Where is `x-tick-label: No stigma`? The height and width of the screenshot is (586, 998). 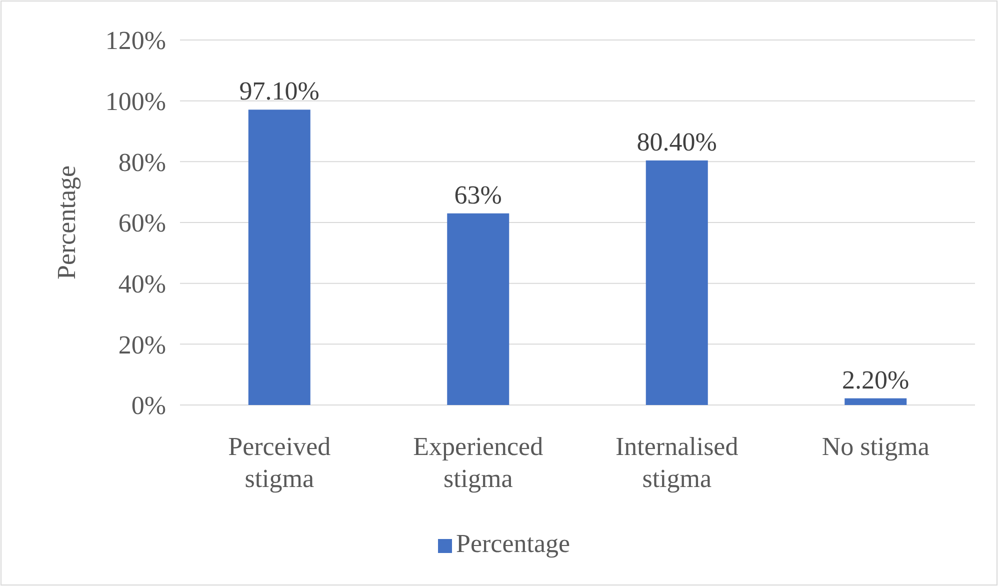
x-tick-label: No stigma is located at coordinates (876, 446).